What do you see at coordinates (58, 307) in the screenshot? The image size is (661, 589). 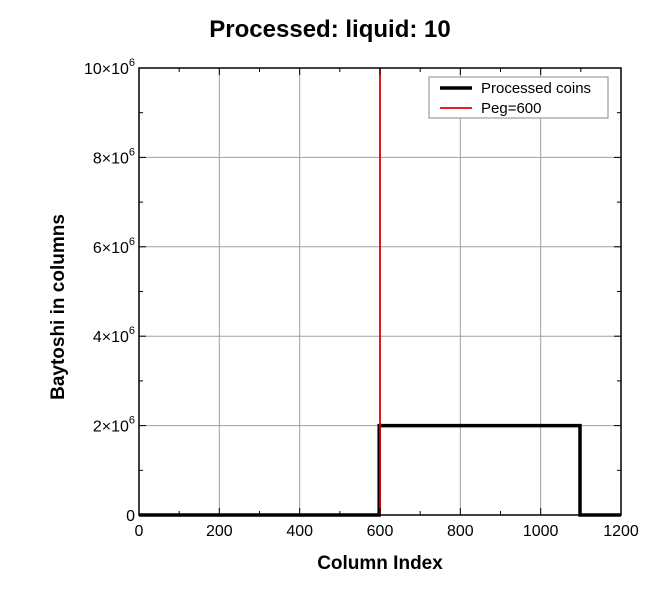 I see `y-axis-label: Baytoshi in columns` at bounding box center [58, 307].